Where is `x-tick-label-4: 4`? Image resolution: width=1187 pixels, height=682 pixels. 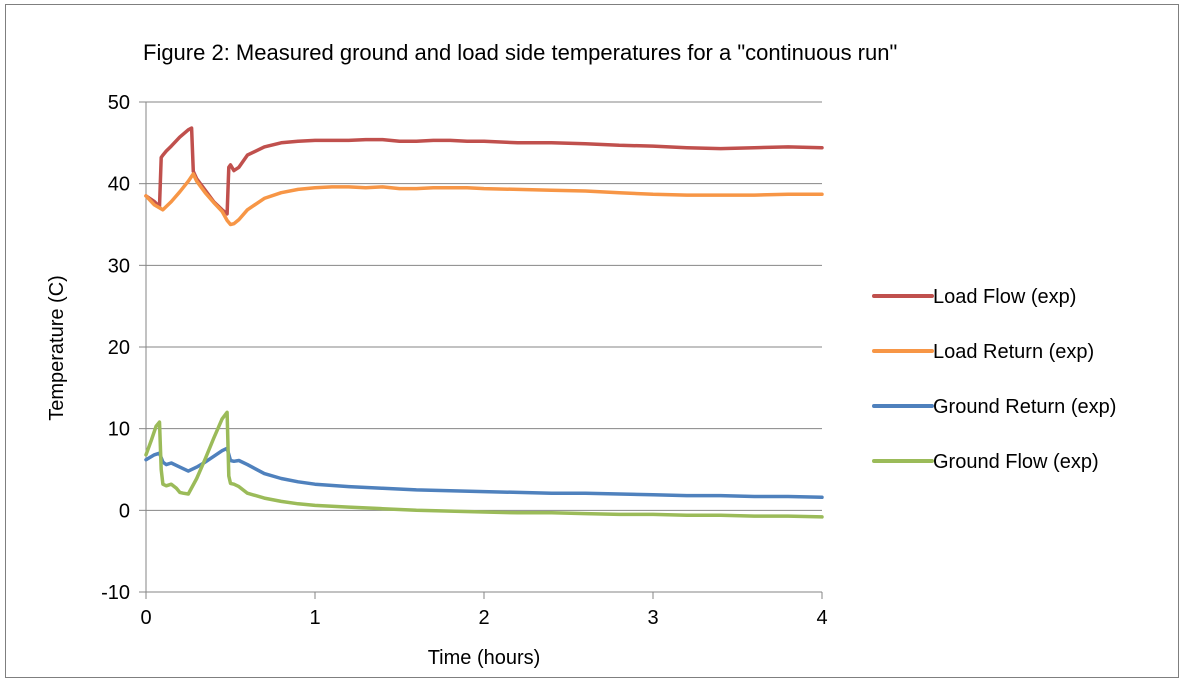 x-tick-label-4: 4 is located at coordinates (821, 618).